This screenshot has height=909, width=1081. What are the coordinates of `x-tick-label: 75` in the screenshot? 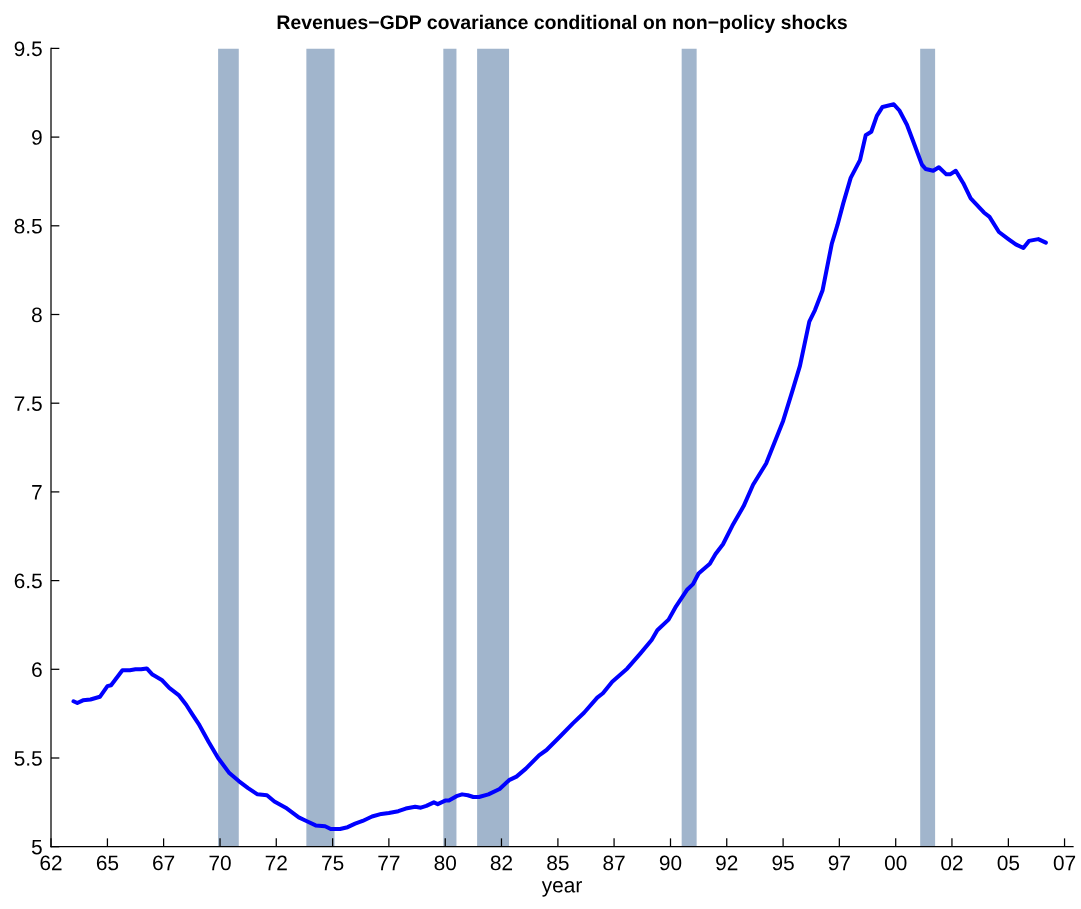 It's located at (333, 863).